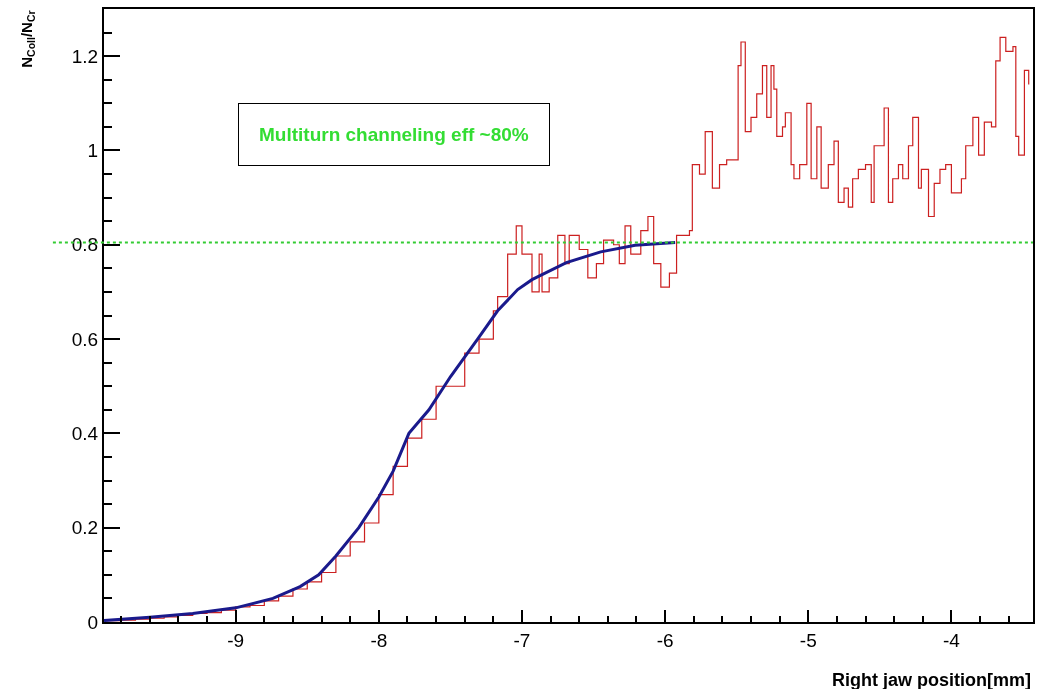 The height and width of the screenshot is (689, 1037). I want to click on y-tick-label: 0.2, so click(85, 528).